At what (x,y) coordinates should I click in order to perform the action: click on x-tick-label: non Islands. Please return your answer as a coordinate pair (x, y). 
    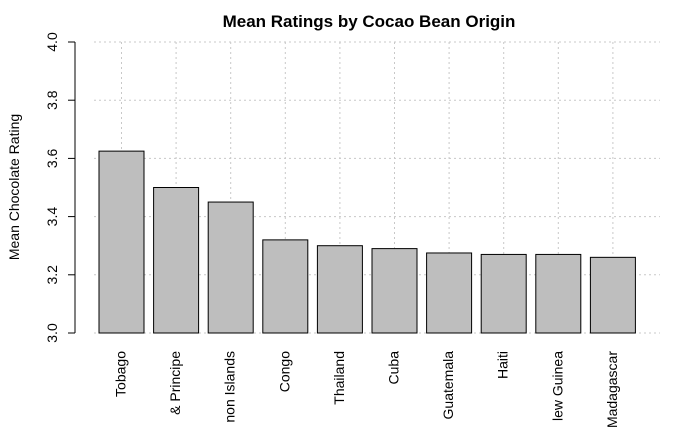
    Looking at the image, I should click on (230, 387).